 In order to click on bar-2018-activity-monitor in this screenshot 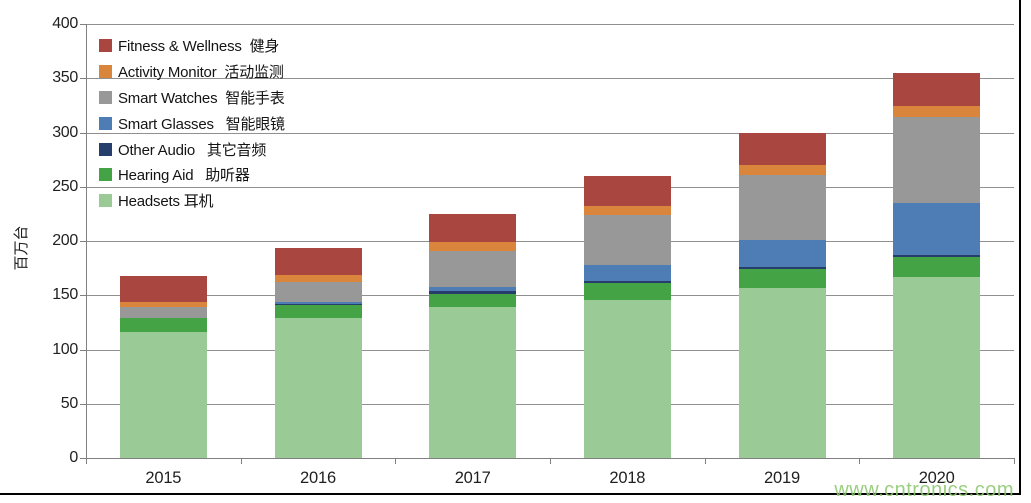, I will do `click(627, 210)`.